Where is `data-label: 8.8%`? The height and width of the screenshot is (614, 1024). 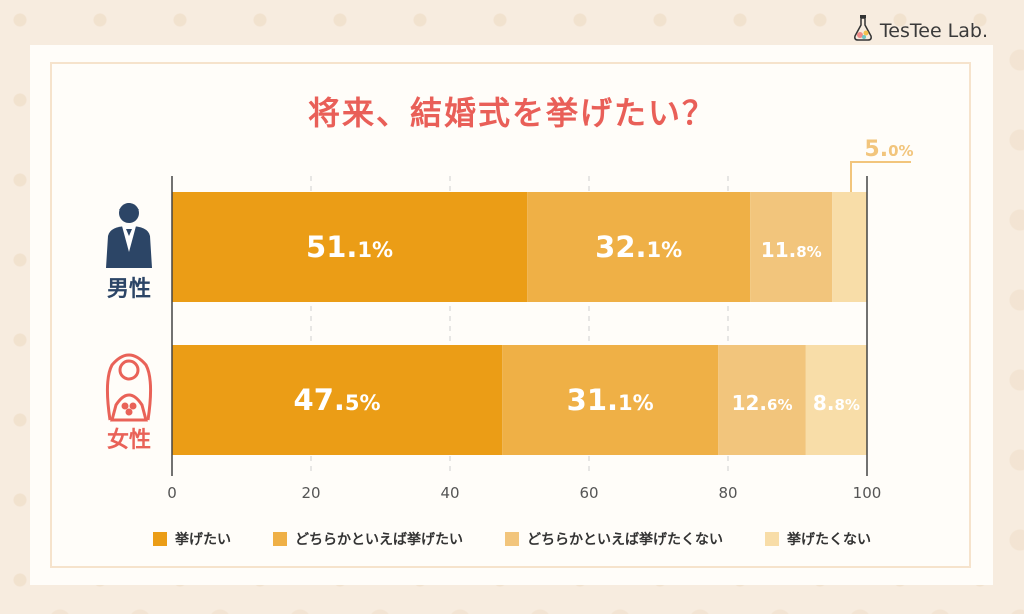
data-label: 8.8% is located at coordinates (836, 403).